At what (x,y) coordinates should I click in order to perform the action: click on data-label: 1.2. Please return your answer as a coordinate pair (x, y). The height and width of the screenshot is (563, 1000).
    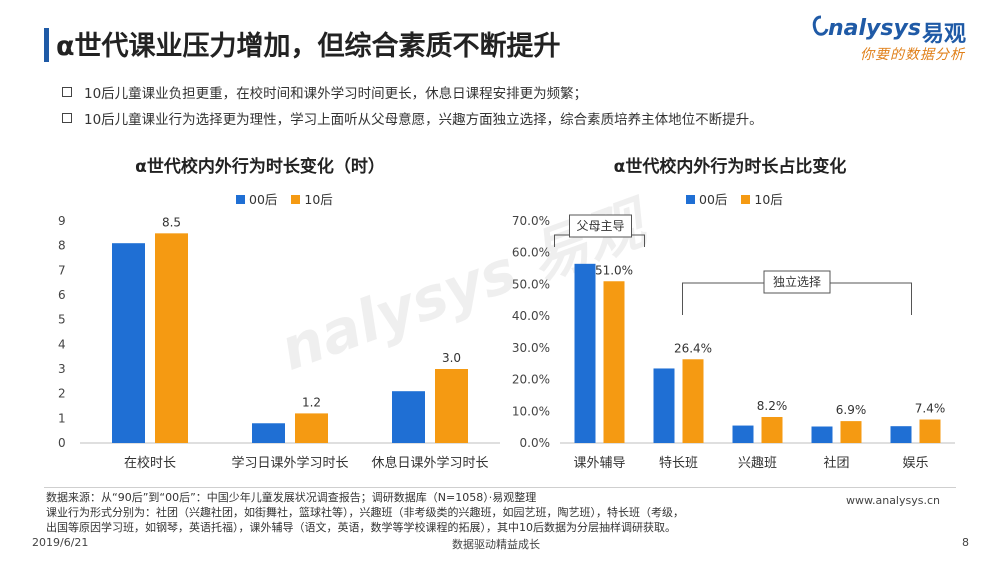
    Looking at the image, I should click on (311, 402).